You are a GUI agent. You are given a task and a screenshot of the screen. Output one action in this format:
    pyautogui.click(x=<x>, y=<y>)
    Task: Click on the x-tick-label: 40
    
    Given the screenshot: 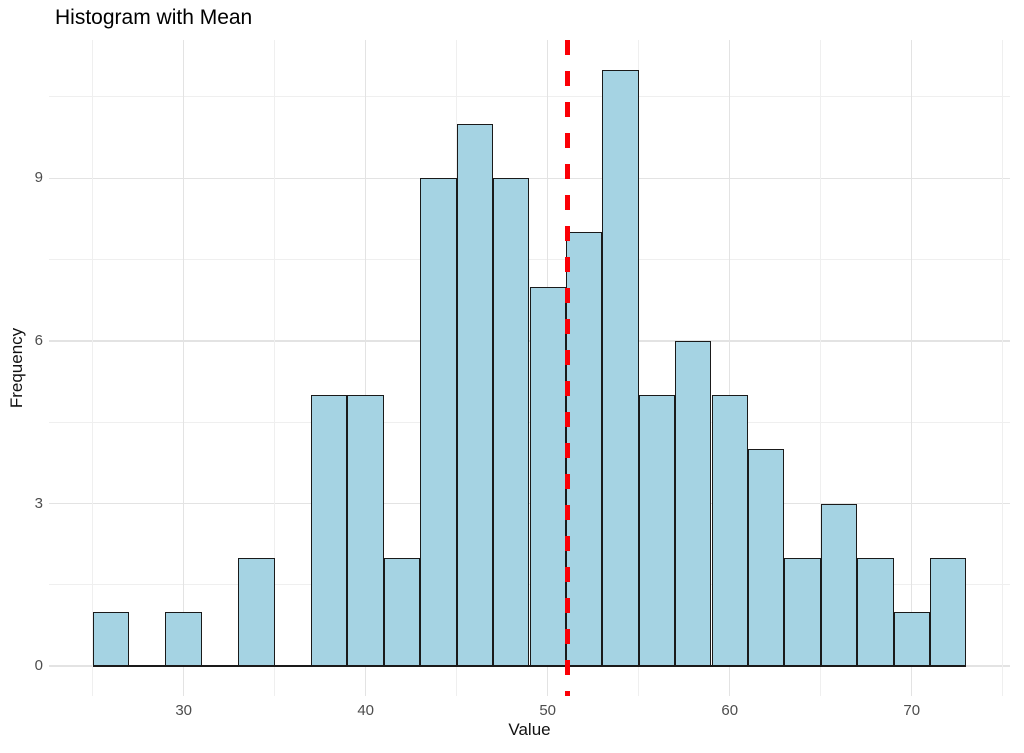 What is the action you would take?
    pyautogui.click(x=366, y=710)
    